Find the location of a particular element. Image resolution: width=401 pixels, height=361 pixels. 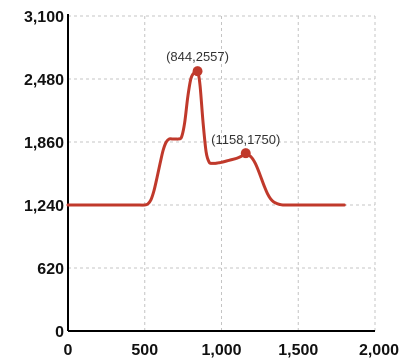

annotation-label: (1158,1750) is located at coordinates (245, 139).